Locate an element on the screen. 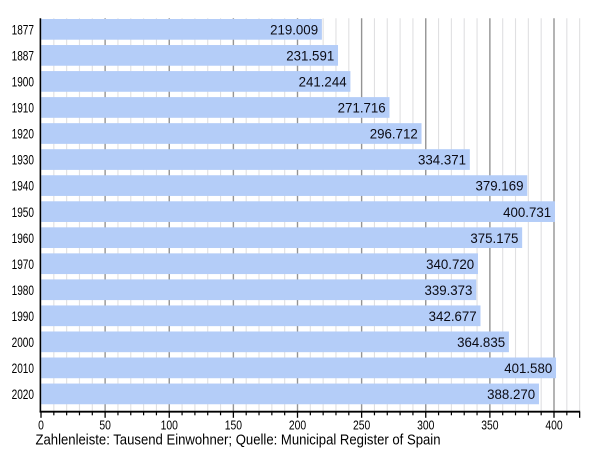  svg-text: 1910 is located at coordinates (23, 108).